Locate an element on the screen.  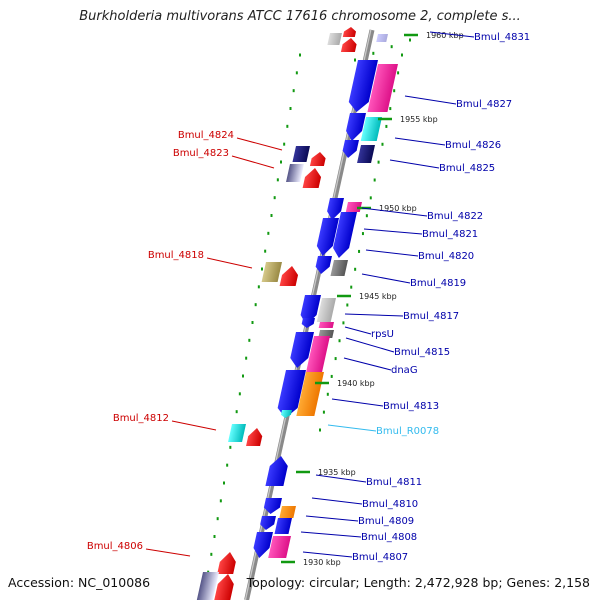
gene-rpsu-a is located at coordinates (308, 323).